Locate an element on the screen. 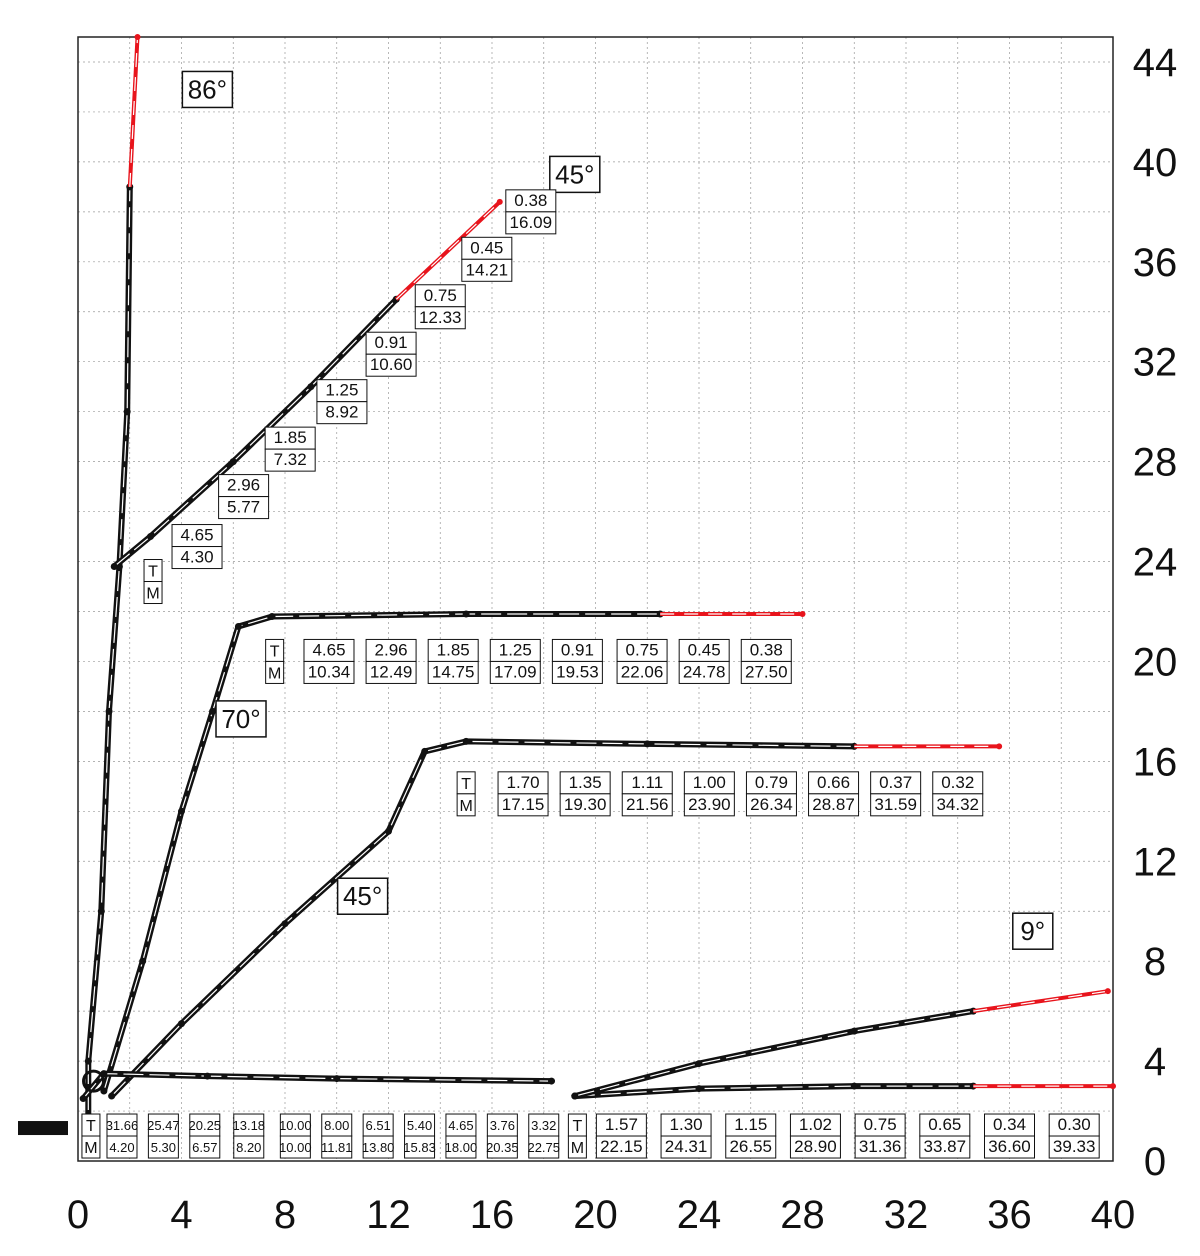  load-cell: 31.66 4.20 is located at coordinates (122, 1136).